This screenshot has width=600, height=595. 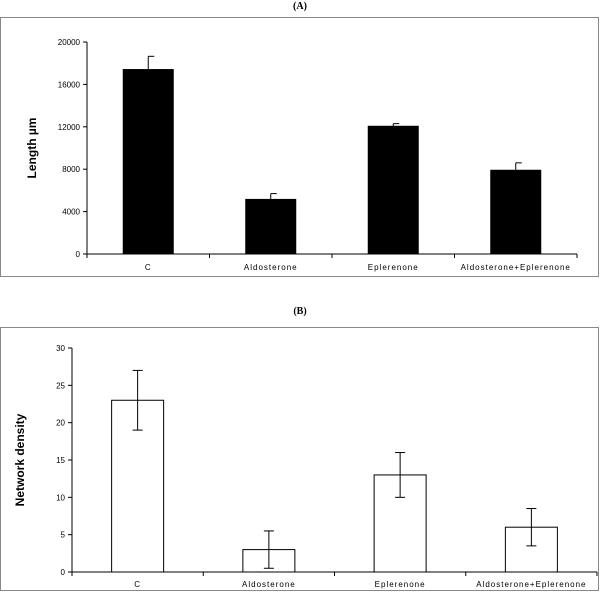 I want to click on chart-b-category-label: Aldosterone+Eplerenone, so click(x=531, y=584).